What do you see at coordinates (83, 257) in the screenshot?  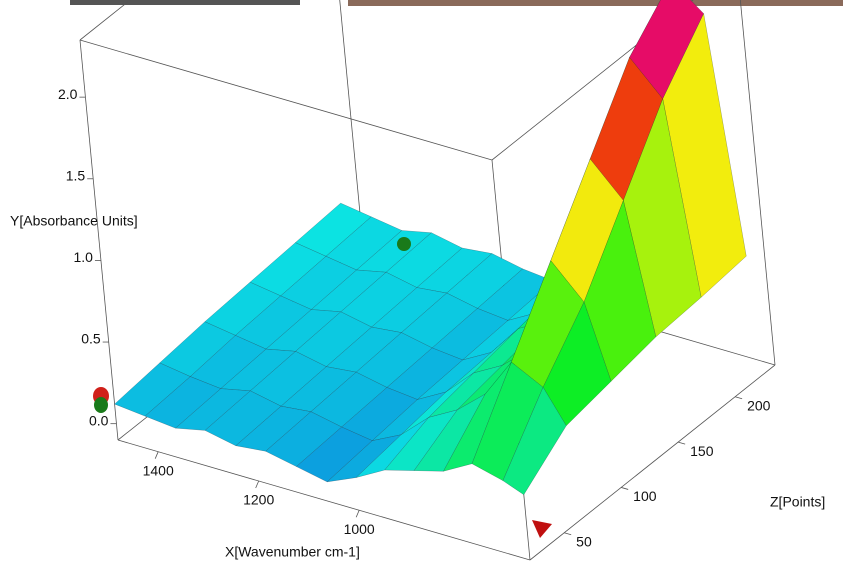 I see `y-tick-label: 1.0` at bounding box center [83, 257].